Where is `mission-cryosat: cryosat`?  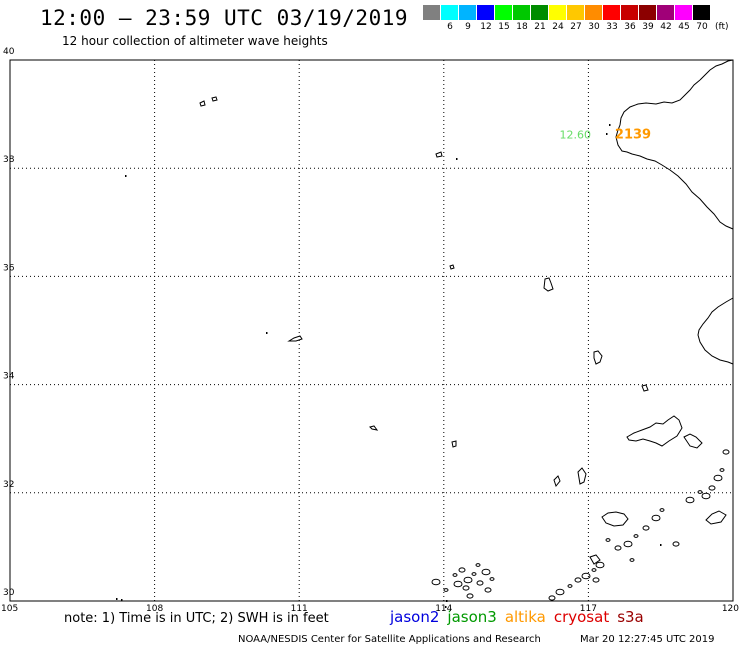
mission-cryosat: cryosat is located at coordinates (581, 617).